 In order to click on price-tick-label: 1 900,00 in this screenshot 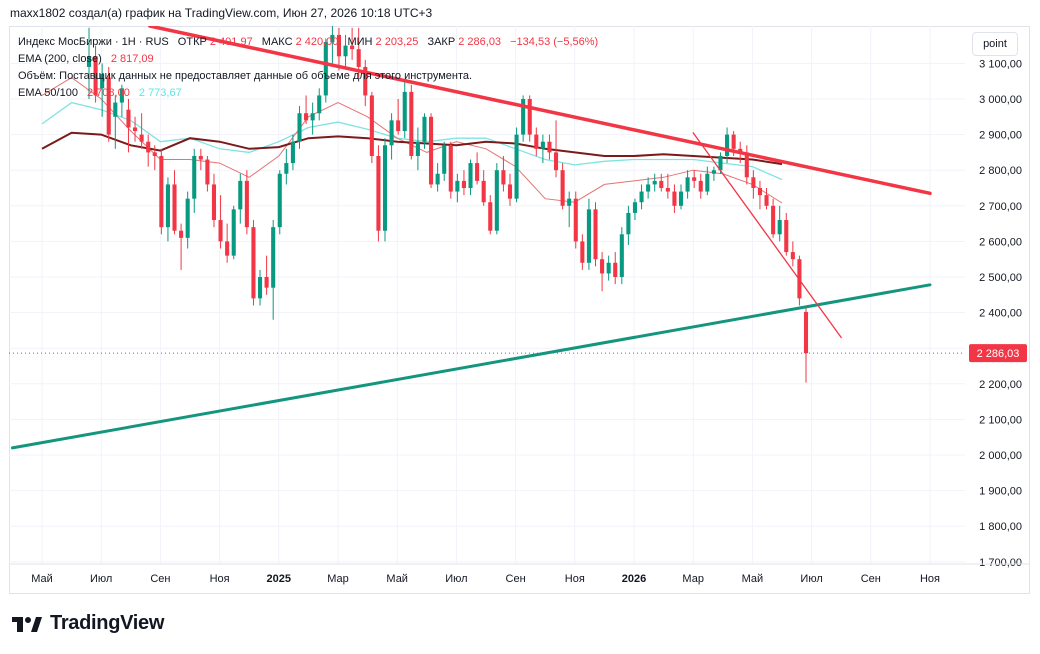, I will do `click(1000, 492)`.